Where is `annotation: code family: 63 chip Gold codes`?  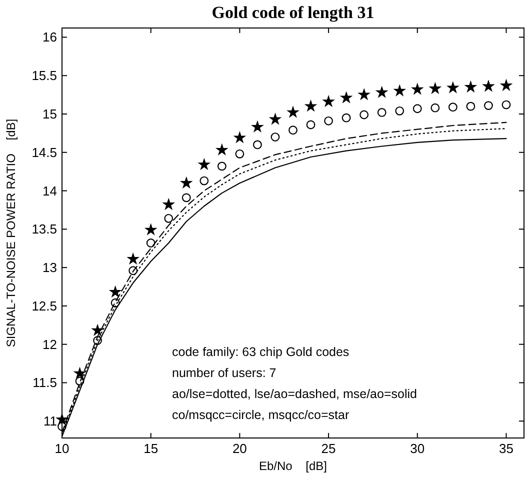
annotation: code family: 63 chip Gold codes is located at coordinates (261, 352).